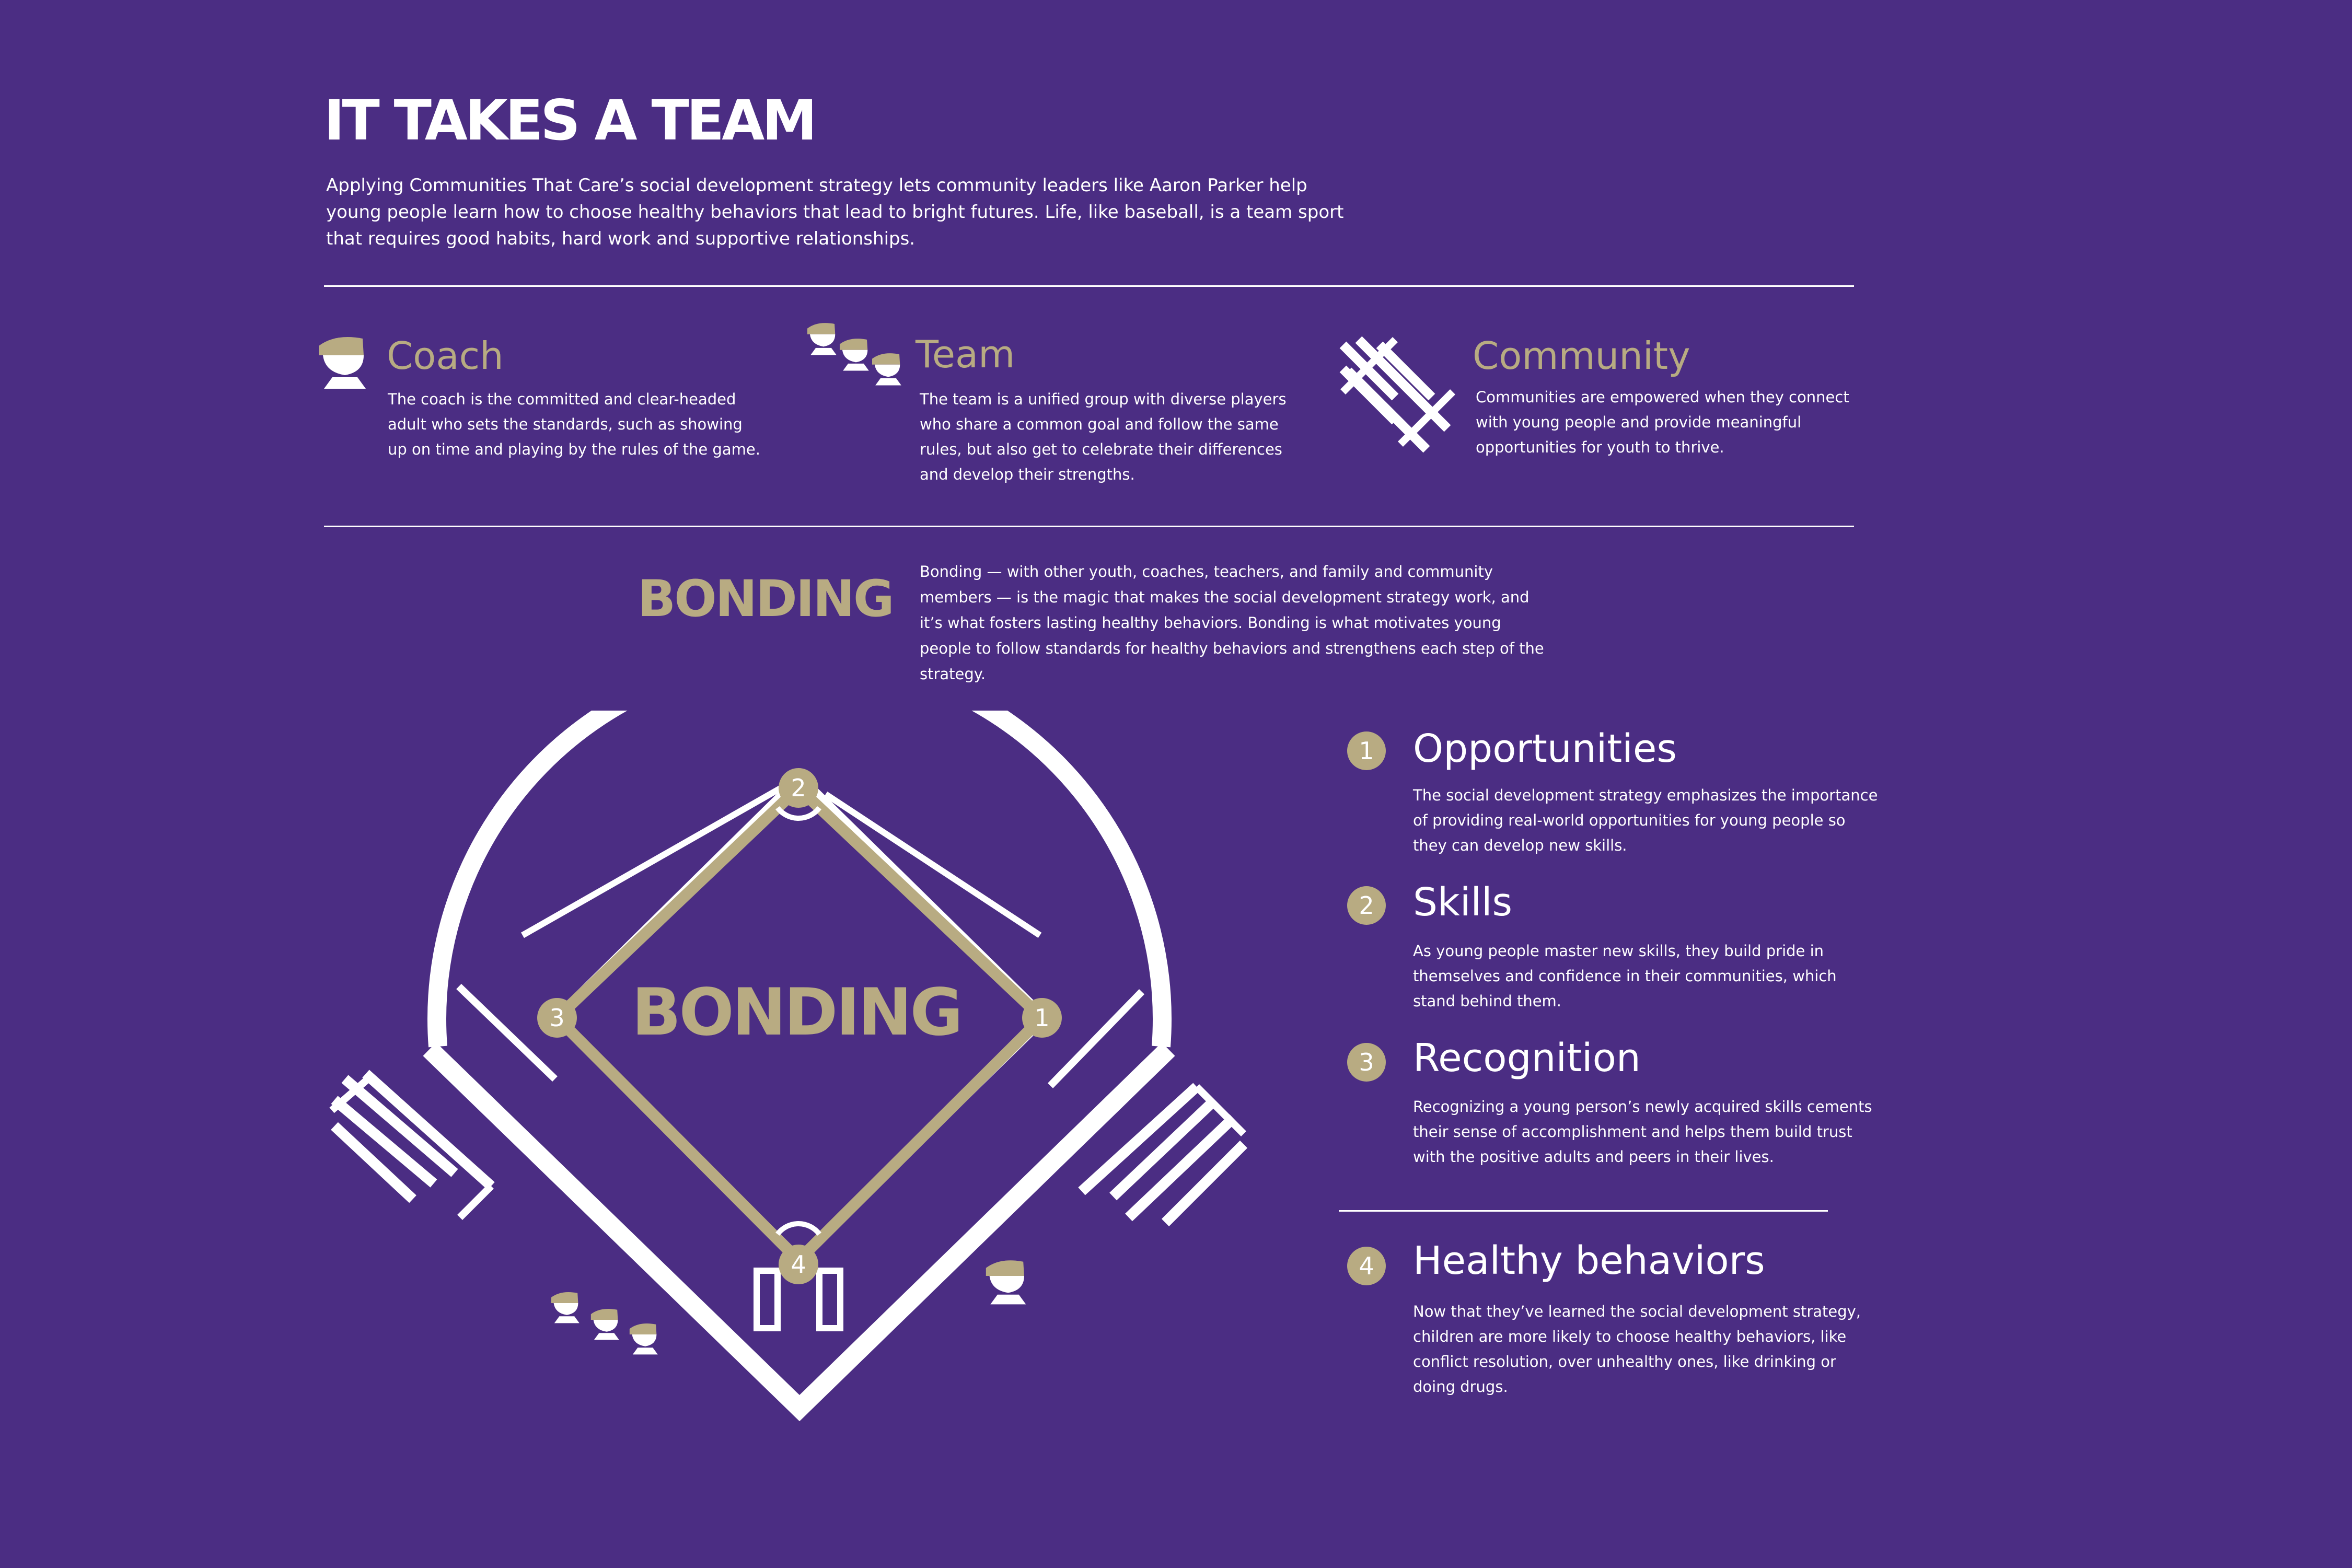 This screenshot has width=2352, height=1568. Describe the element at coordinates (768, 1299) in the screenshot. I see `batter-box-left` at that location.